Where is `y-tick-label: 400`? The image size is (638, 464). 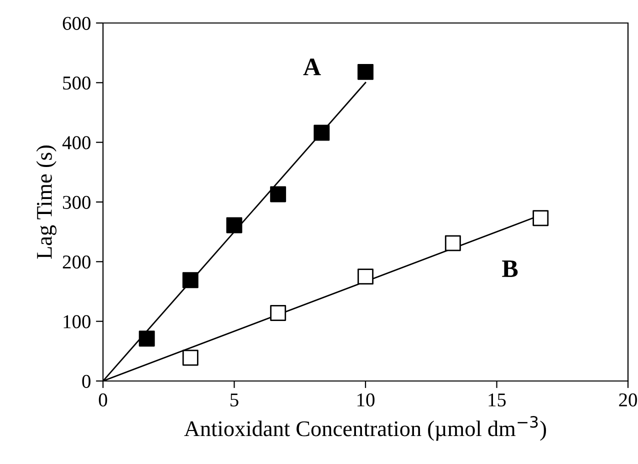 y-tick-label: 400 is located at coordinates (76, 143).